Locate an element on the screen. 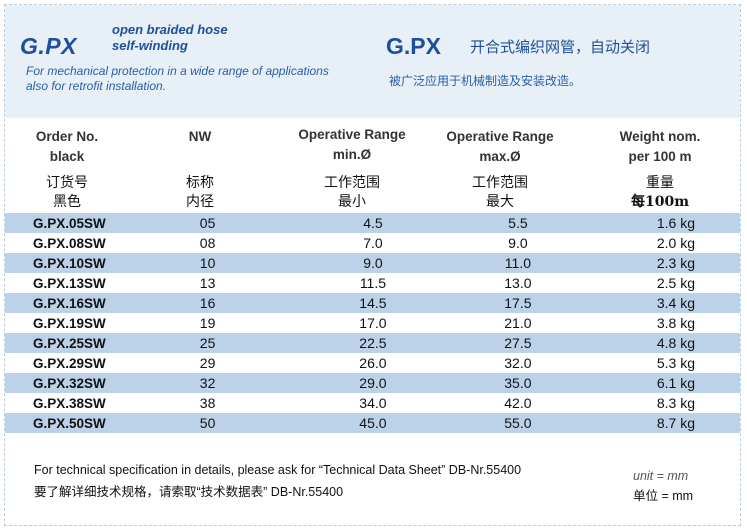 The image size is (747, 532). table-row: G.PX.32SW 32 29.0 35.0 6.1 kg is located at coordinates (372, 383).